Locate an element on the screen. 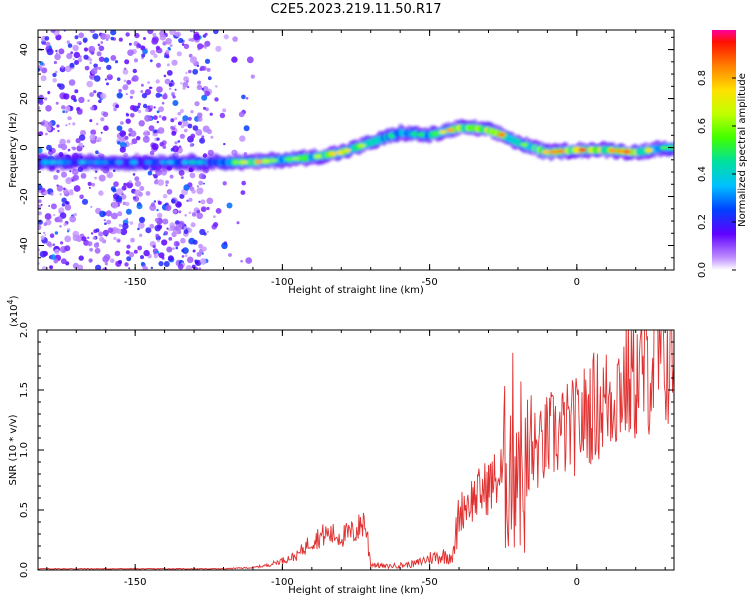 This screenshot has width=750, height=600. snr-y-multiplier-exponent: 4 is located at coordinates (10, 301).